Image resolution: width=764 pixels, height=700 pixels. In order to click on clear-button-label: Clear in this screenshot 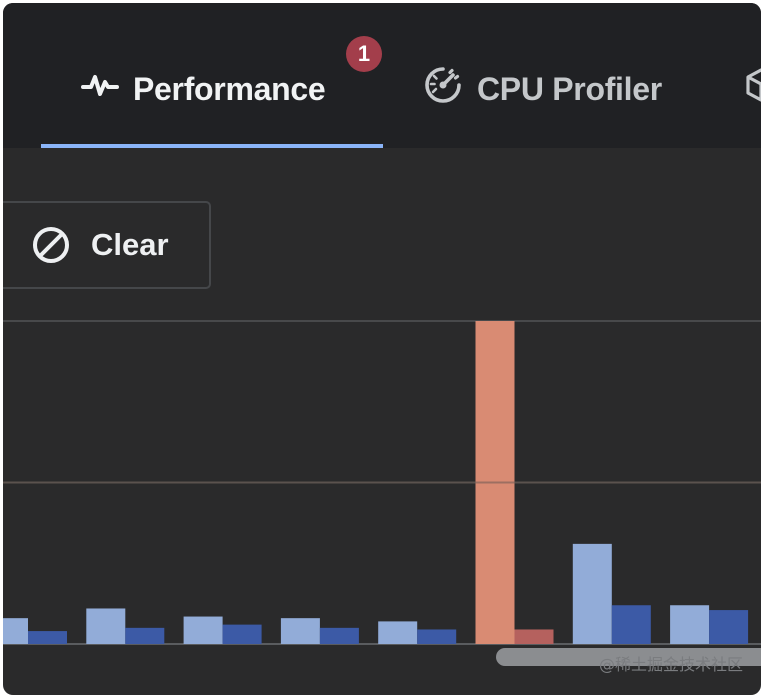, I will do `click(130, 244)`.